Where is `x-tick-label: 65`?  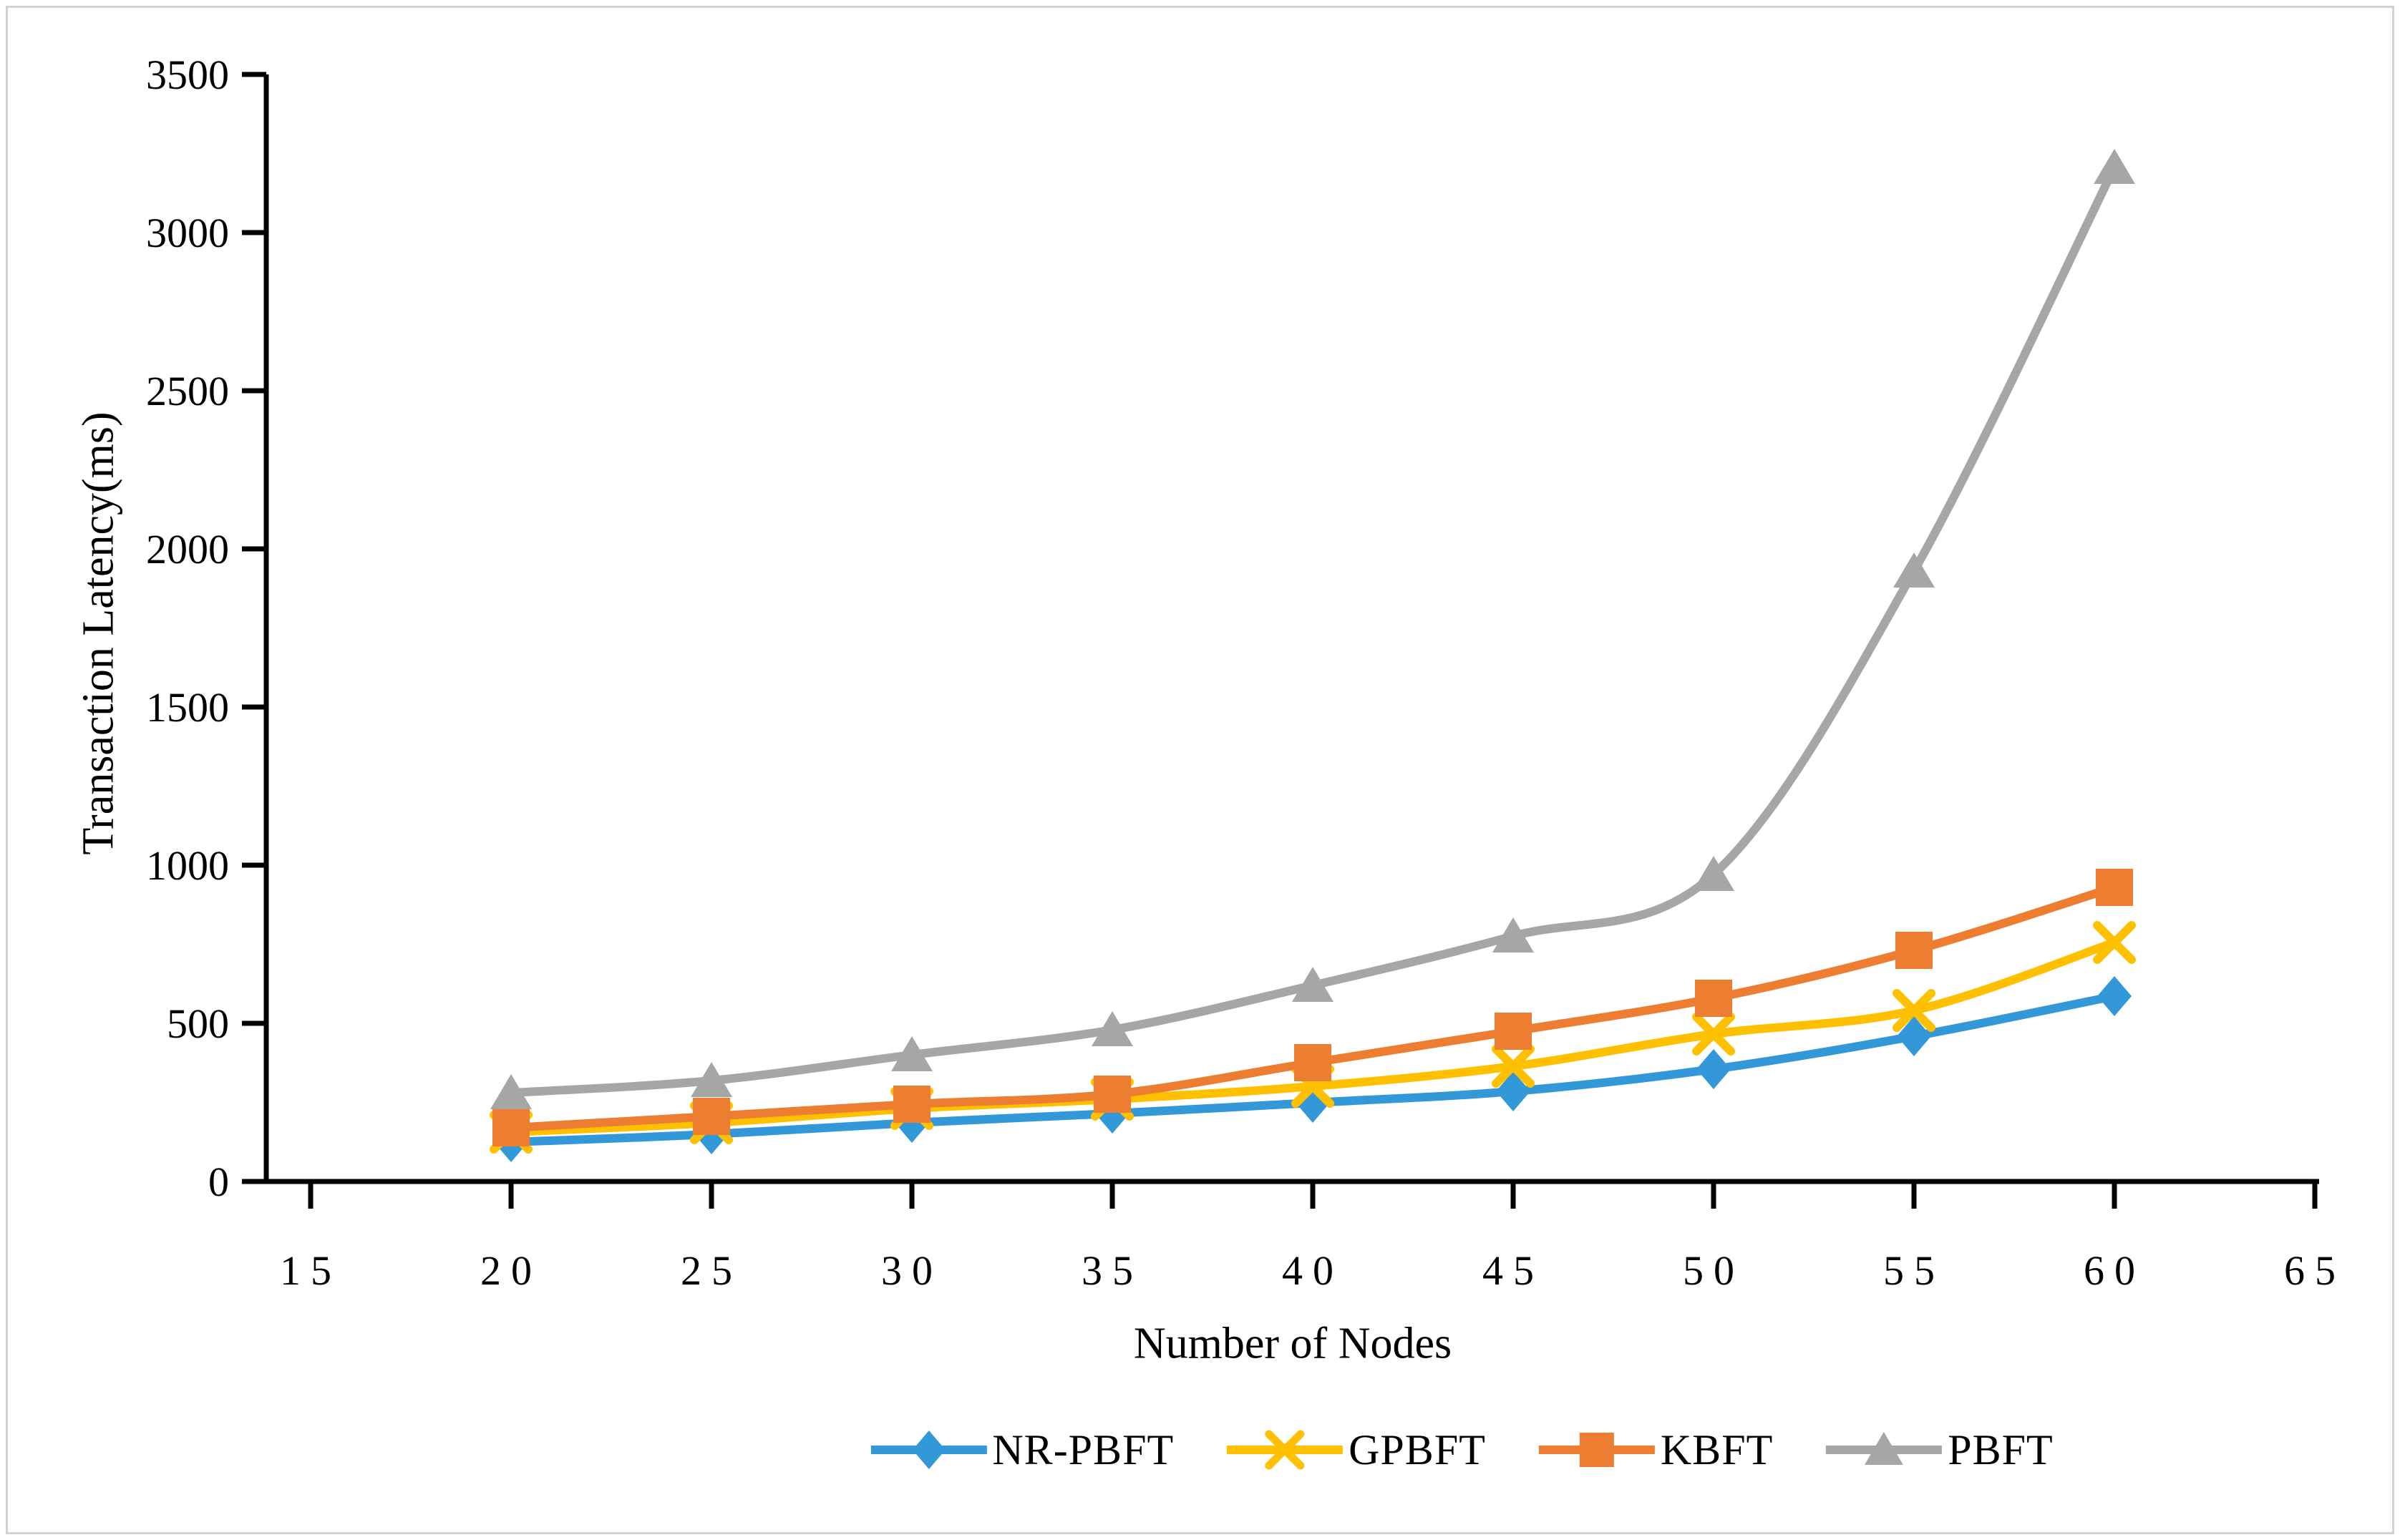
x-tick-label: 65 is located at coordinates (2315, 1271).